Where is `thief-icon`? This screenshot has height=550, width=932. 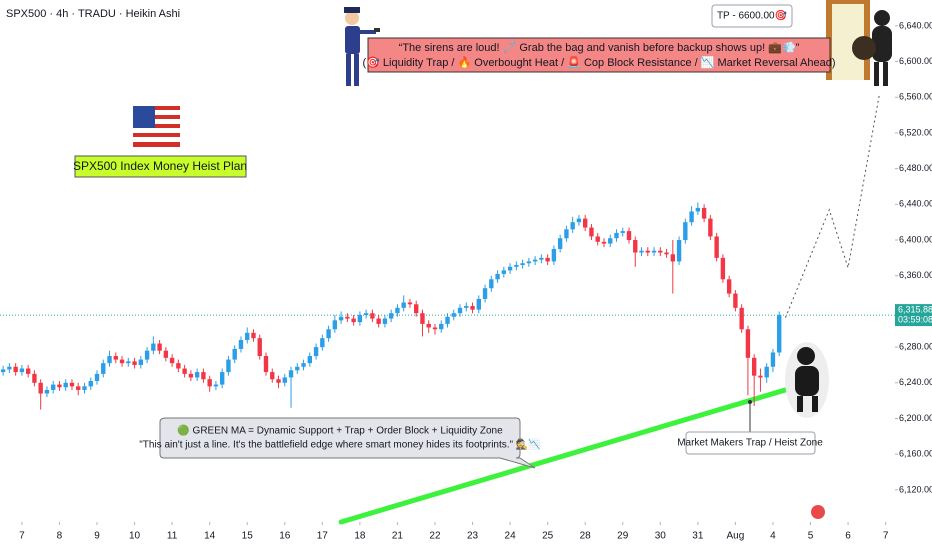 thief-icon is located at coordinates (807, 380).